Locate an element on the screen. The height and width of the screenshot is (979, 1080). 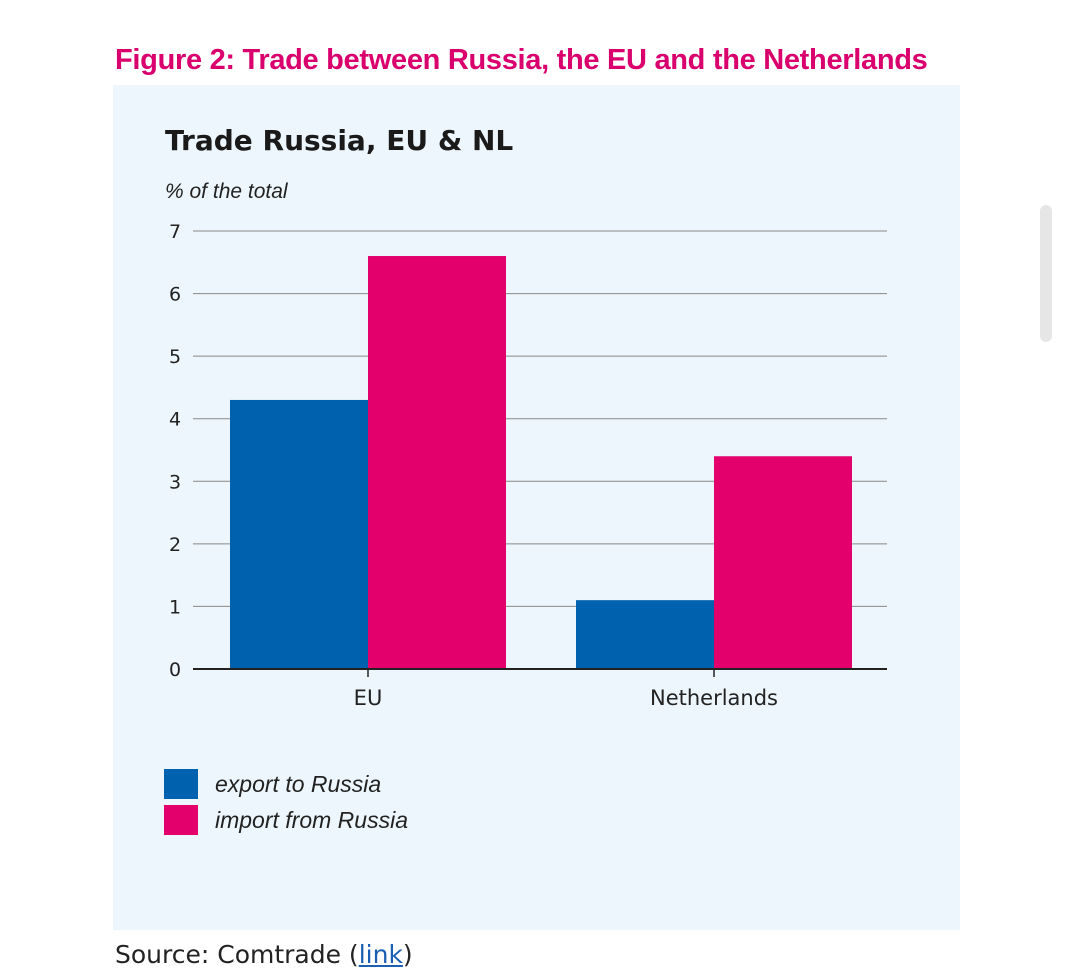
legend-label: import from Russia is located at coordinates (311, 820).